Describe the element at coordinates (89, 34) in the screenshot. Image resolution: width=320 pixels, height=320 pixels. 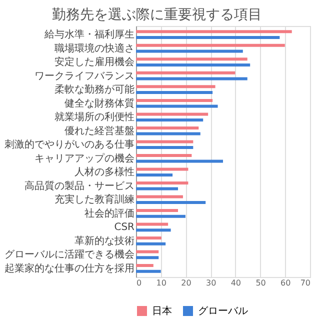
I see `y-tick-label: 給与水準・福利厚生` at that location.